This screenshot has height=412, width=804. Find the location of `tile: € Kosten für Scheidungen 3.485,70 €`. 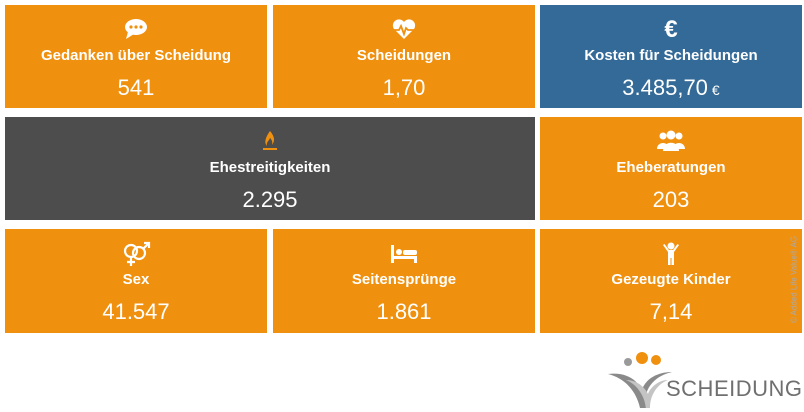

tile: € Kosten für Scheidungen 3.485,70 € is located at coordinates (671, 56).